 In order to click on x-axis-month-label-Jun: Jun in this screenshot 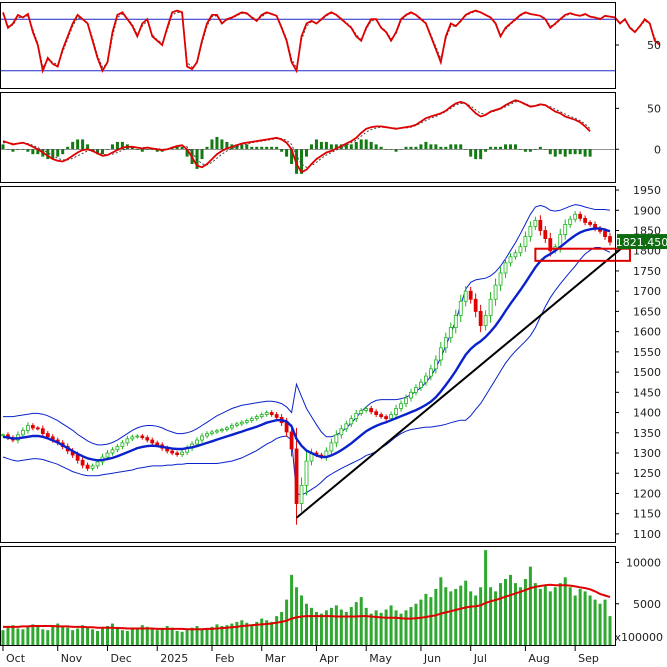, I will do `click(432, 658)`.